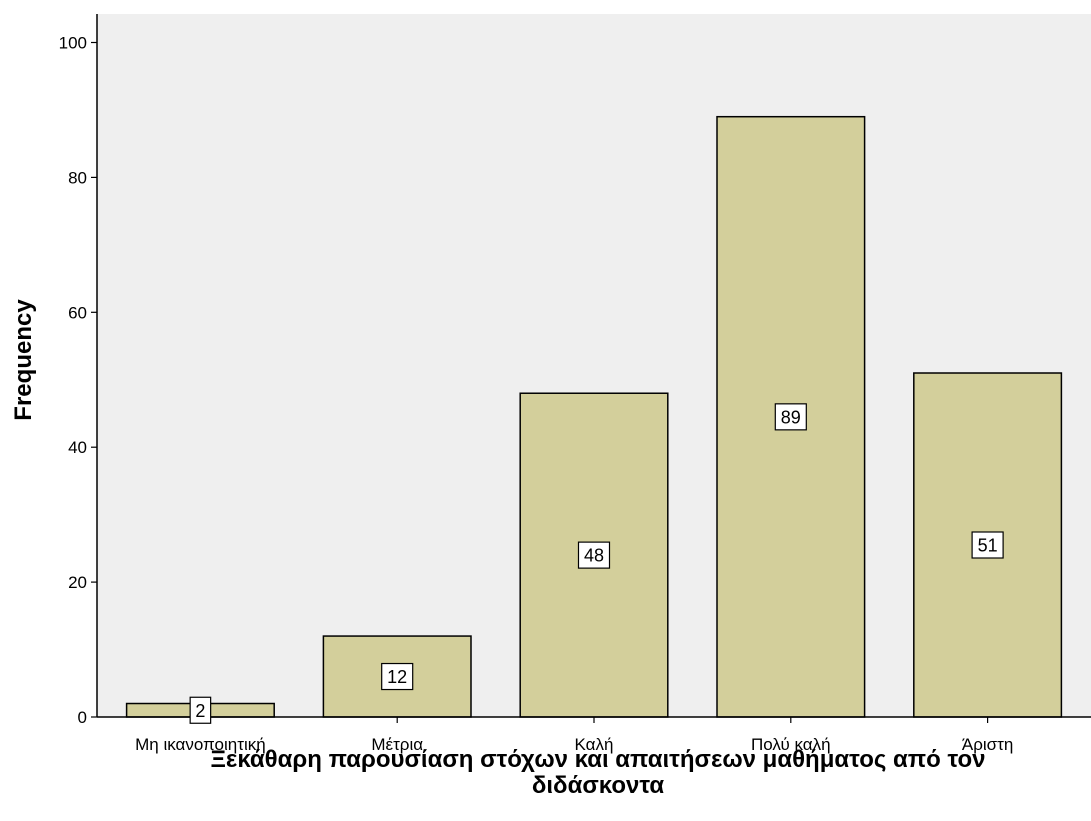  I want to click on y-tick-label: 0, so click(82, 717).